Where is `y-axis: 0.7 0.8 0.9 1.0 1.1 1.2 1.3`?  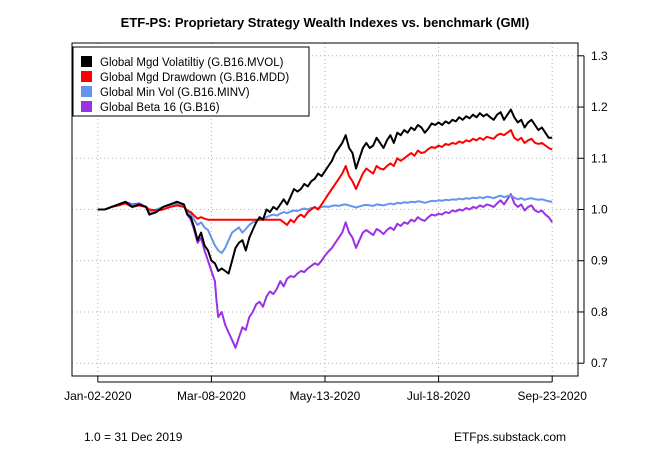
y-axis: 0.7 0.8 0.9 1.0 1.1 1.2 1.3 is located at coordinates (593, 209).